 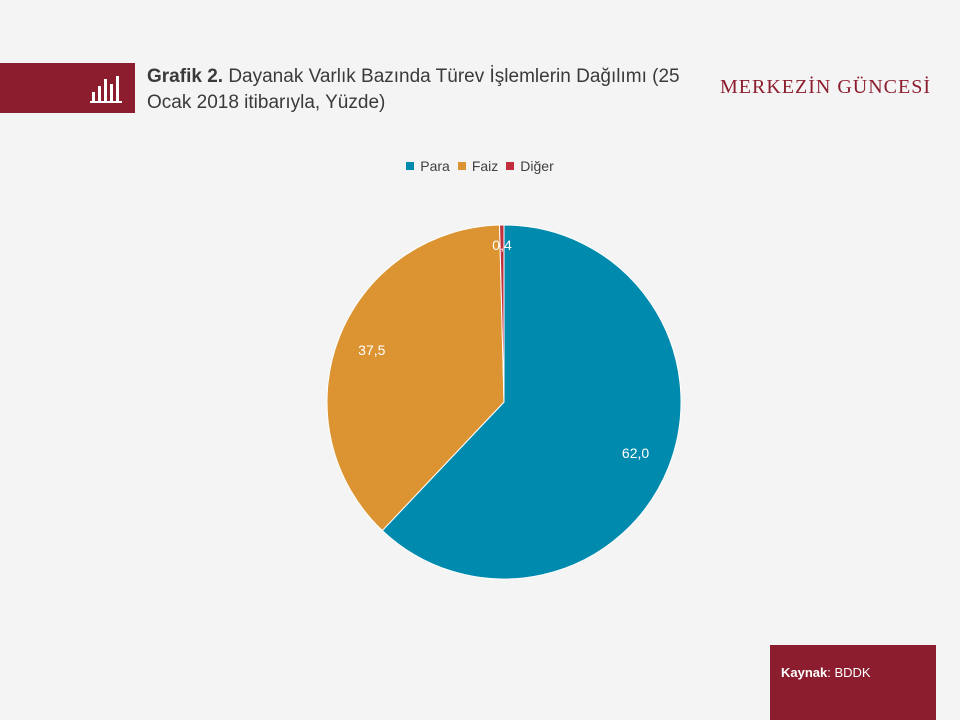 What do you see at coordinates (635, 453) in the screenshot?
I see `data-label-para: 62,0` at bounding box center [635, 453].